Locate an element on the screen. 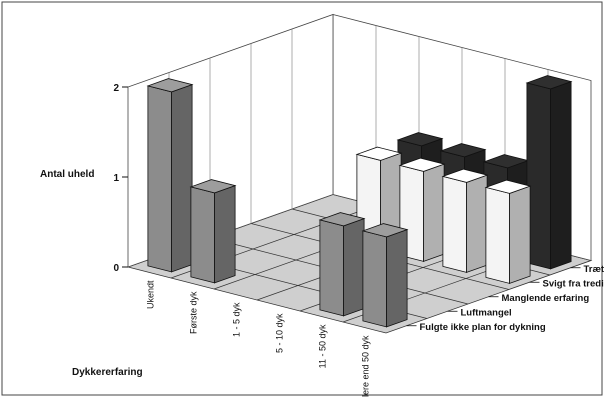 Image resolution: width=604 pixels, height=397 pixels. series-label: Fulgte ikke plan for dykning is located at coordinates (483, 327).